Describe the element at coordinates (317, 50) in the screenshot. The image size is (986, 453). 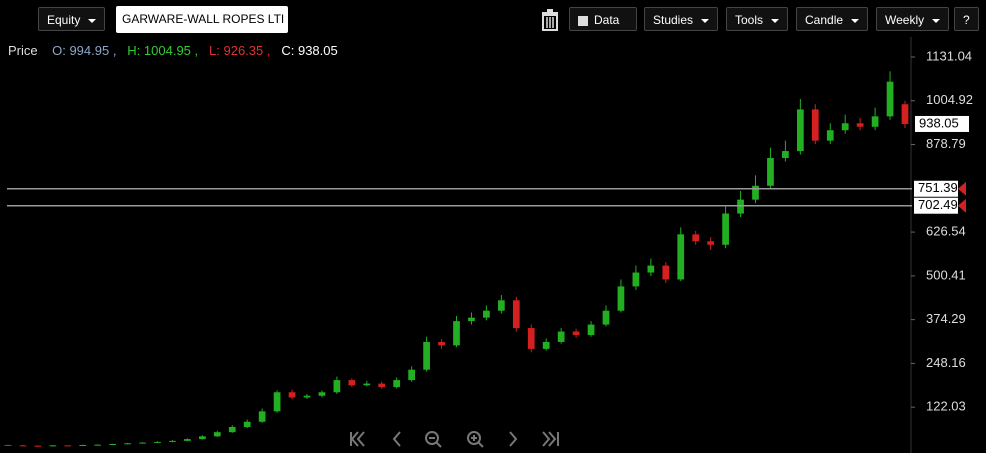
I see `close-value: 938.05` at that location.